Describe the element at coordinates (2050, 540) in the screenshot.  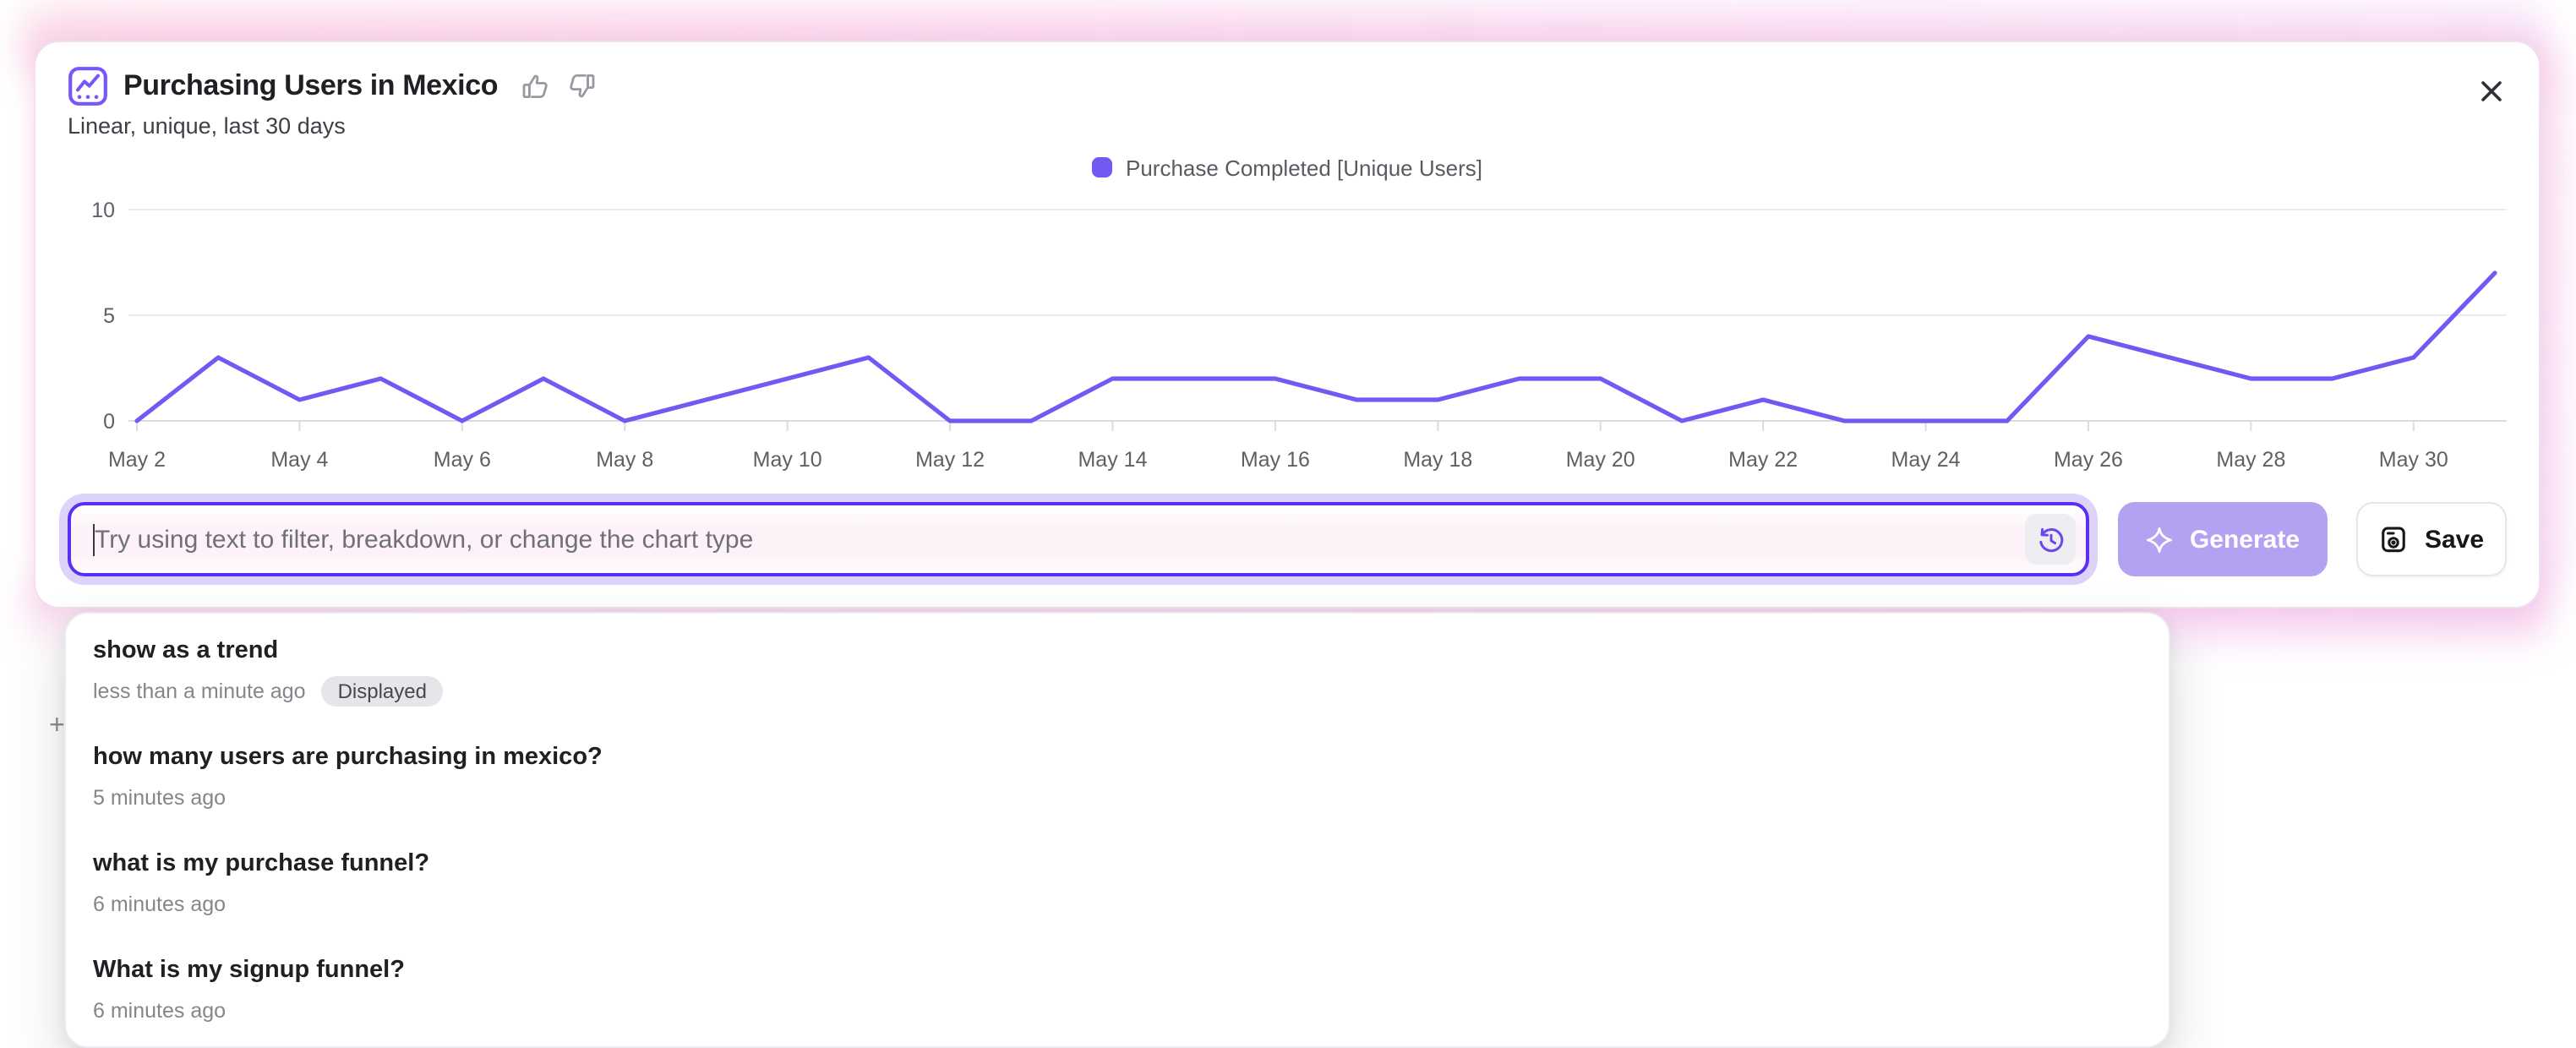
I see `history-button` at that location.